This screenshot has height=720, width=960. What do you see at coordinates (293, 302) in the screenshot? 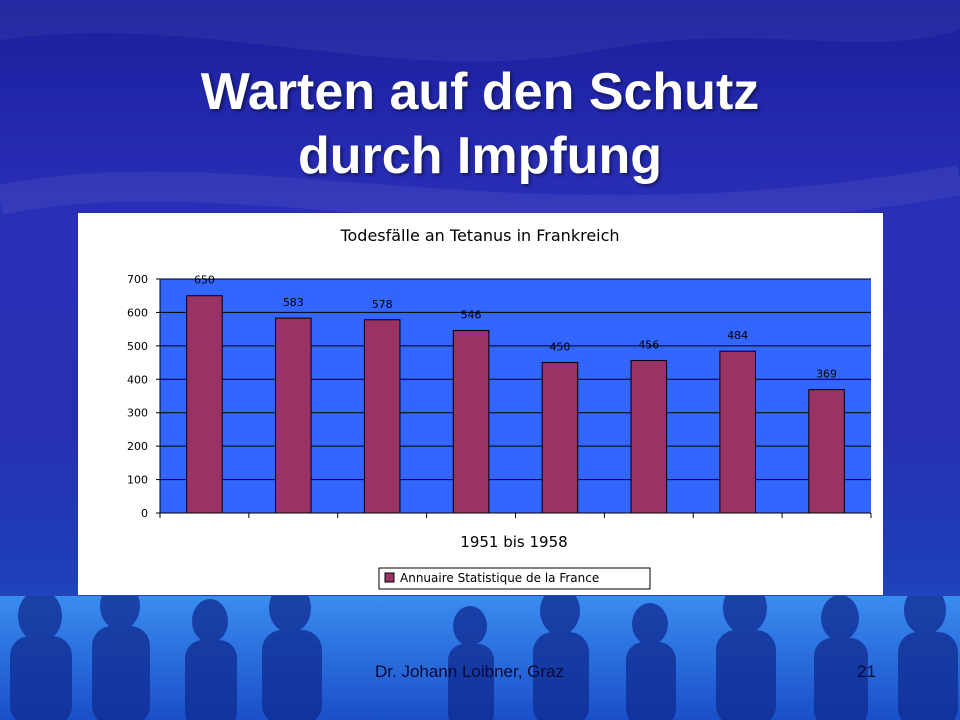
I see `data-label: 583` at bounding box center [293, 302].